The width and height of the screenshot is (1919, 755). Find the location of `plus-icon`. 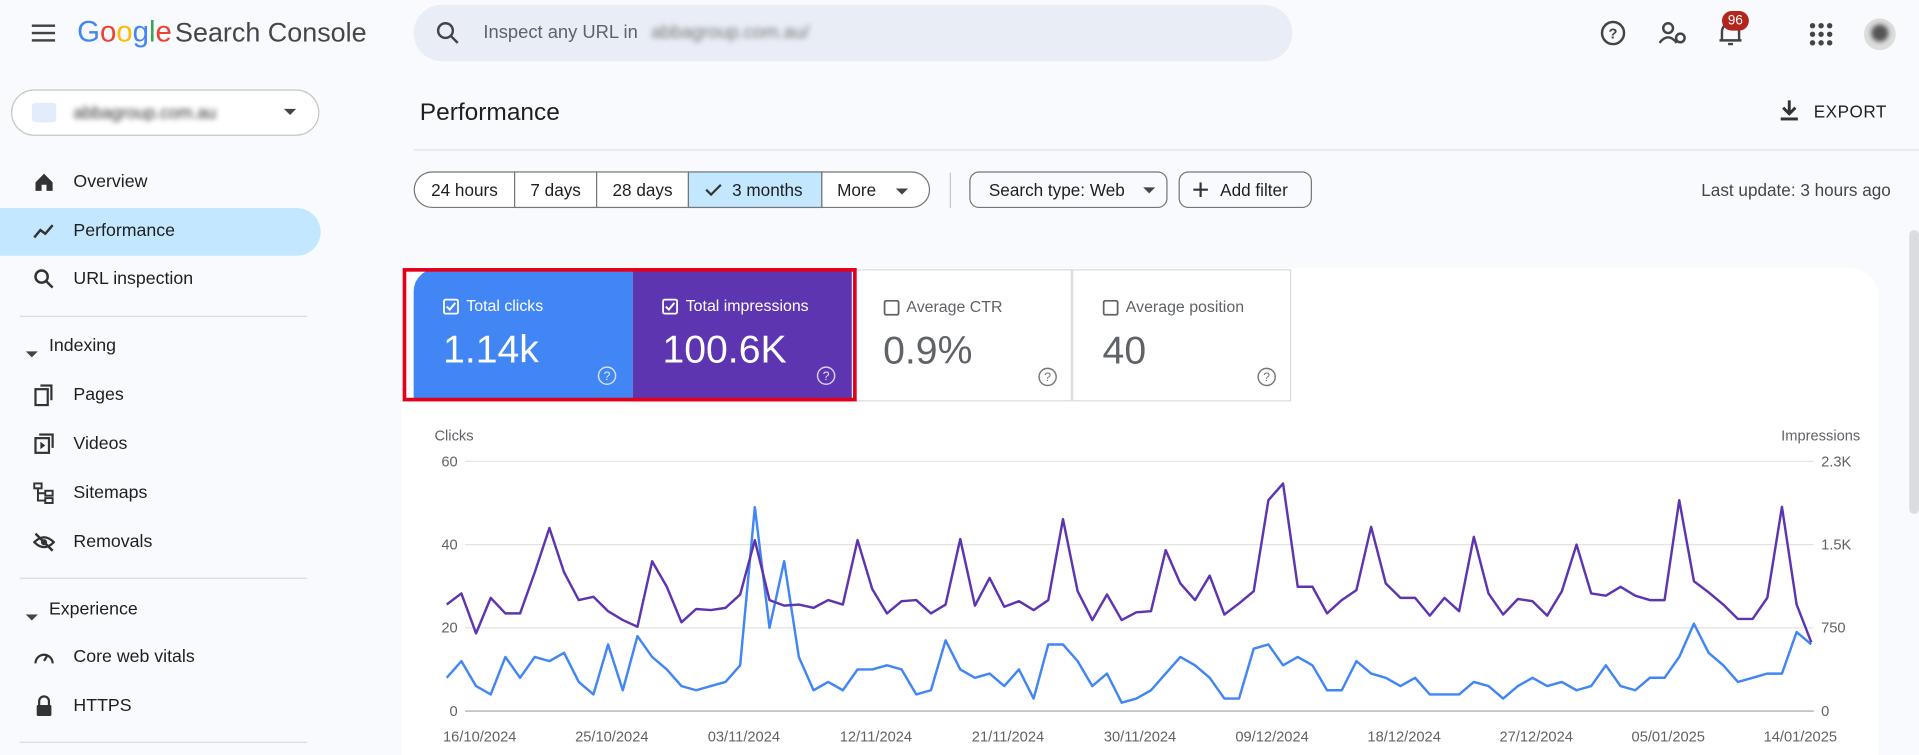

plus-icon is located at coordinates (1200, 190).